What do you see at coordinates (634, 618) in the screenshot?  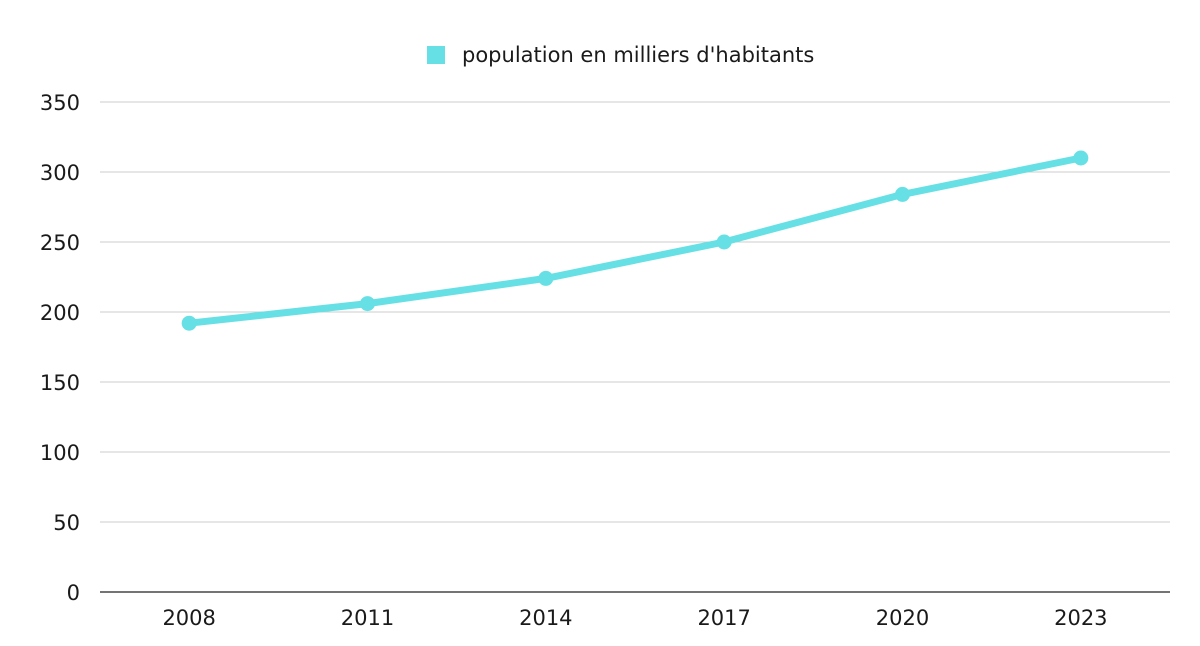 I see `x-axis-tick-labels: 2008 2011 2014 2017 2020 2023` at bounding box center [634, 618].